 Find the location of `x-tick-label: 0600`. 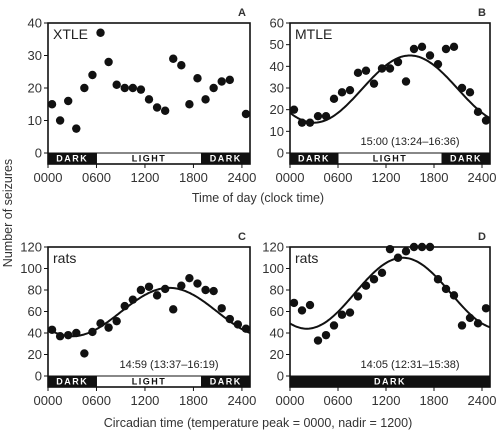

x-tick-label: 0600 is located at coordinates (338, 177).